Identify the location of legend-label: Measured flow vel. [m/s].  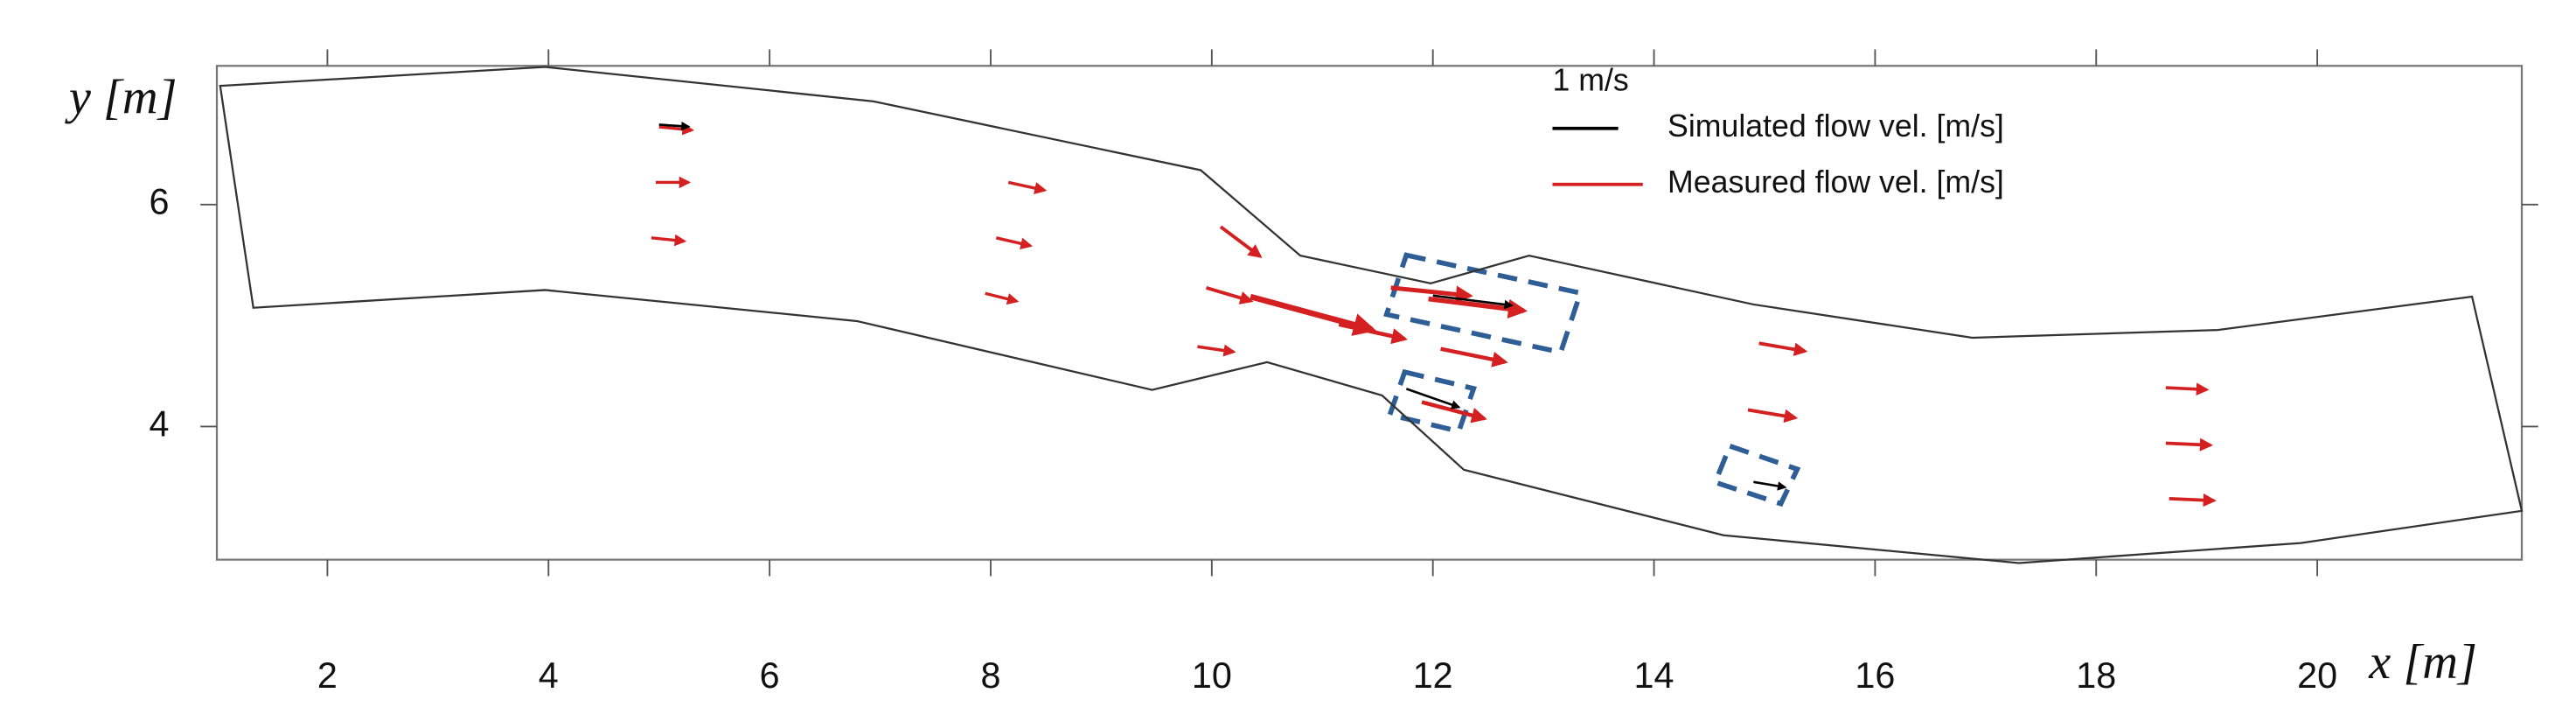
(1835, 182).